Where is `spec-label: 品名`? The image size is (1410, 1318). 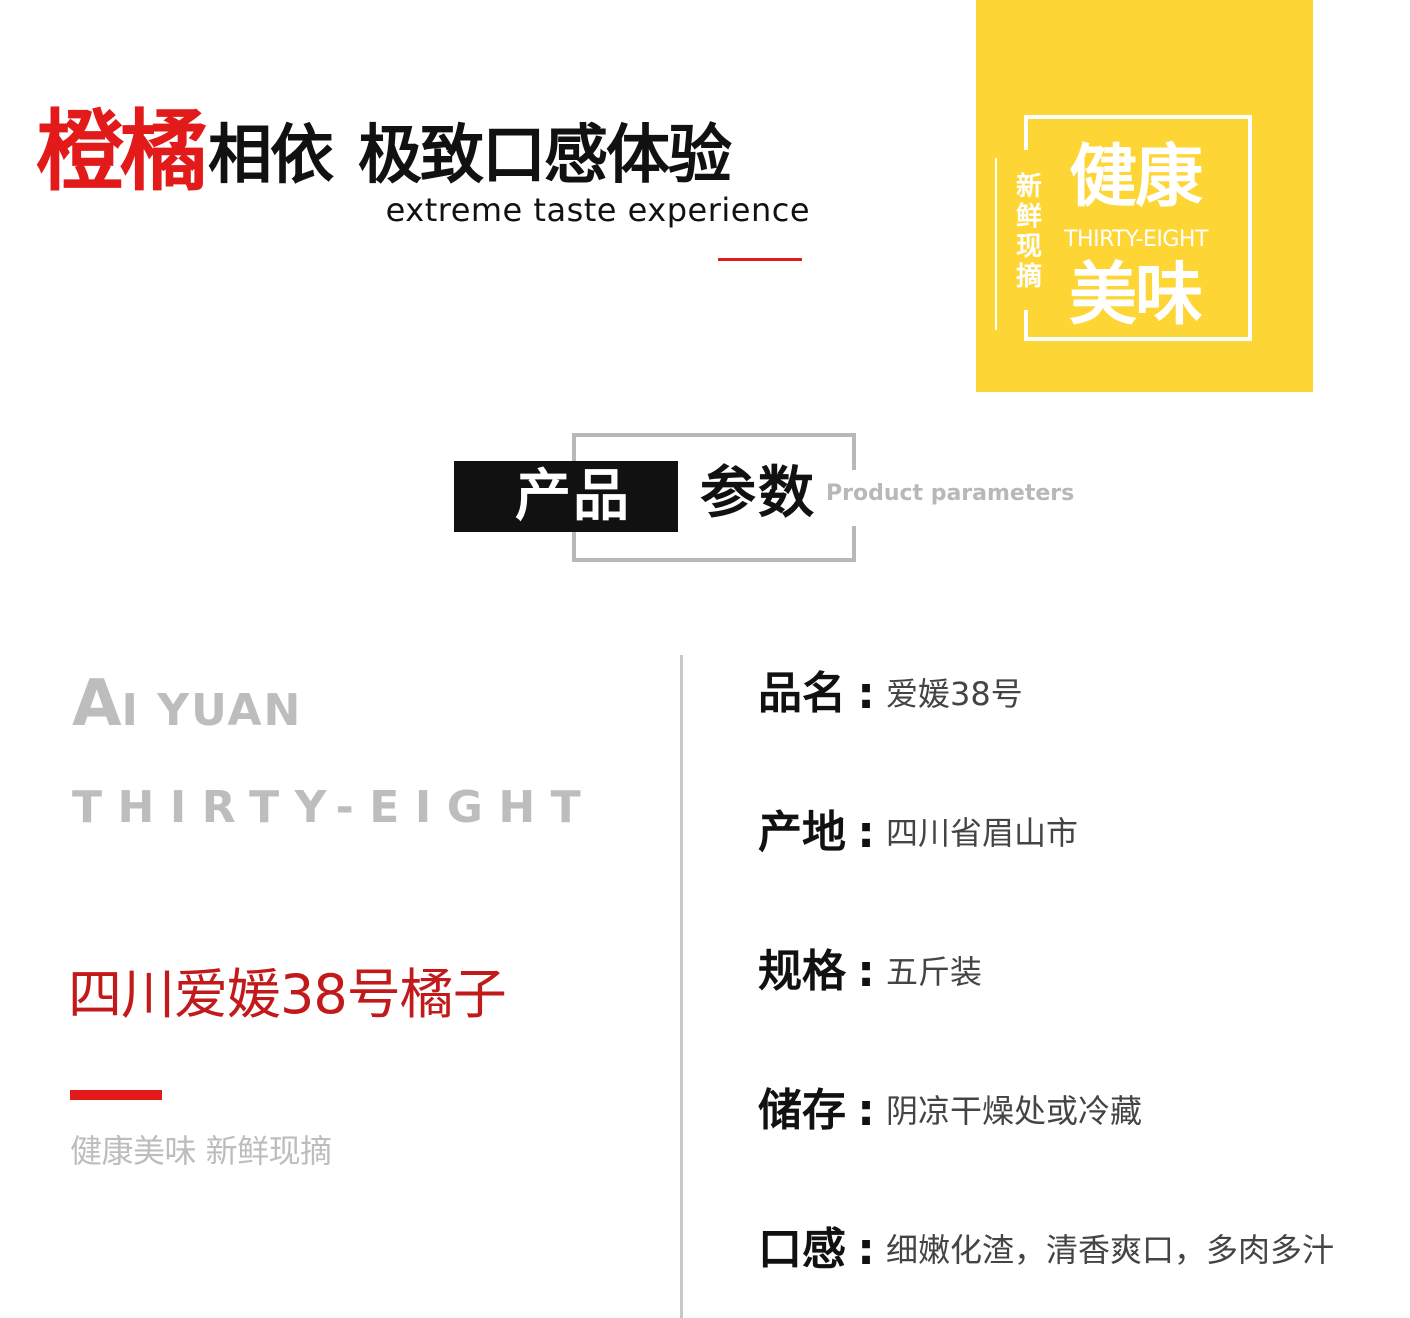 spec-label: 品名 is located at coordinates (802, 693).